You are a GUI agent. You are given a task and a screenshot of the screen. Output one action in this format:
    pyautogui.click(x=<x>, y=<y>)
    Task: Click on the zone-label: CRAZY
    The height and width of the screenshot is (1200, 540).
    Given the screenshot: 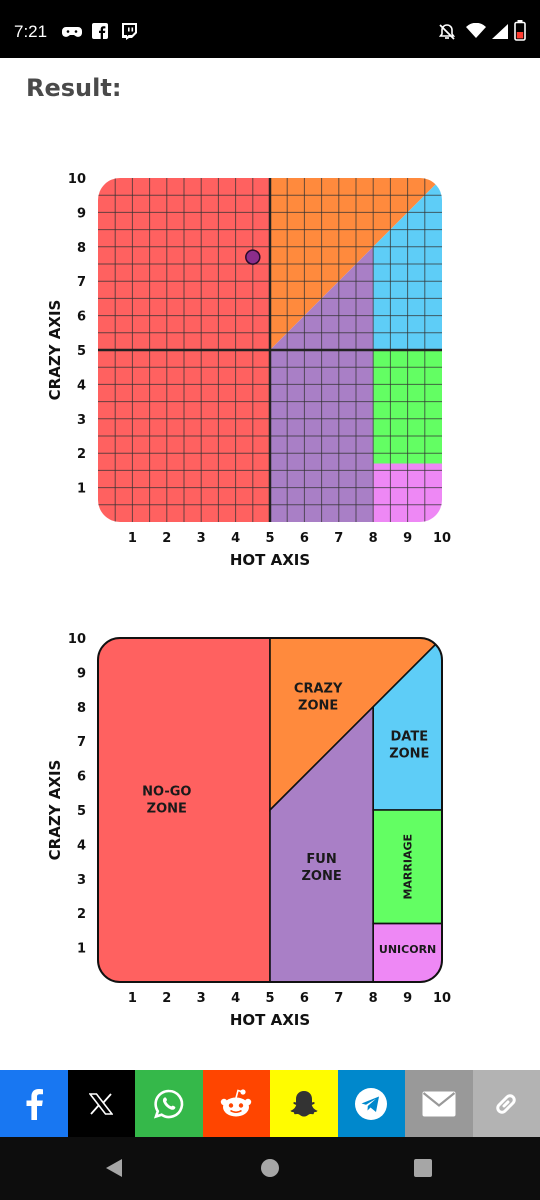 What is the action you would take?
    pyautogui.click(x=318, y=689)
    